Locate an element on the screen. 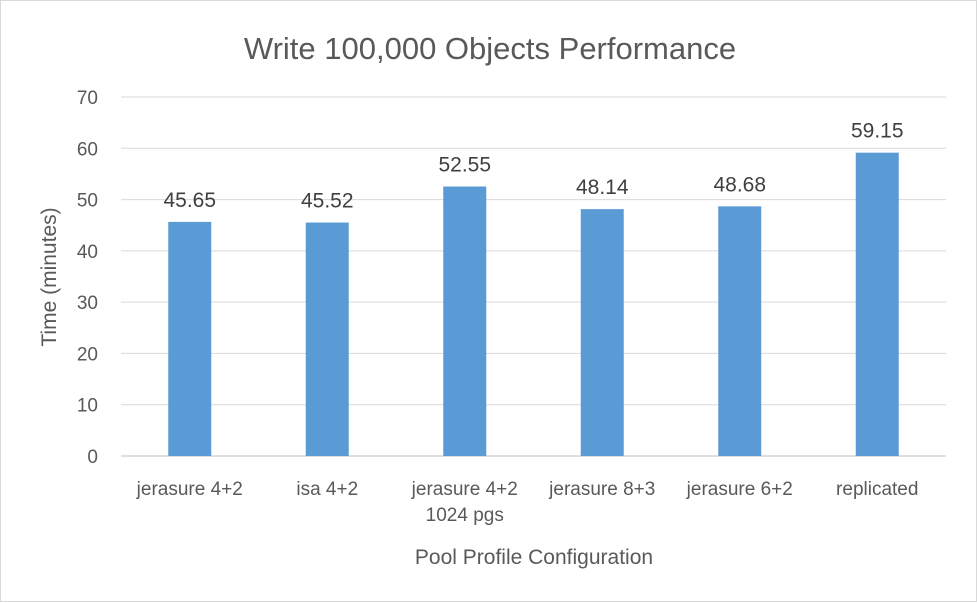 This screenshot has height=603, width=977. chart-title: Write 100,000 Objects Performance is located at coordinates (490, 48).